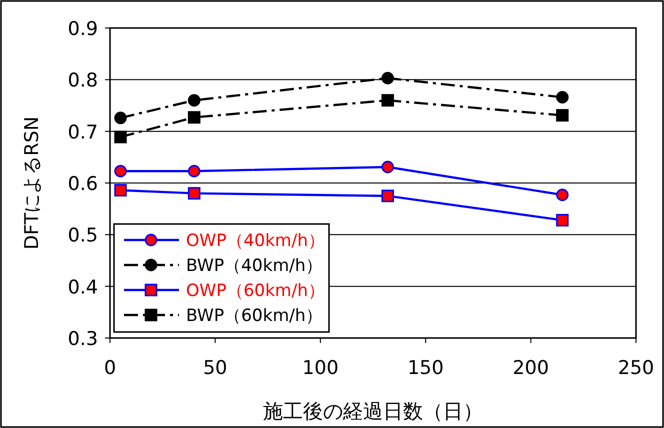 The image size is (664, 428). I want to click on y-tick-label: 0.8, so click(83, 81).